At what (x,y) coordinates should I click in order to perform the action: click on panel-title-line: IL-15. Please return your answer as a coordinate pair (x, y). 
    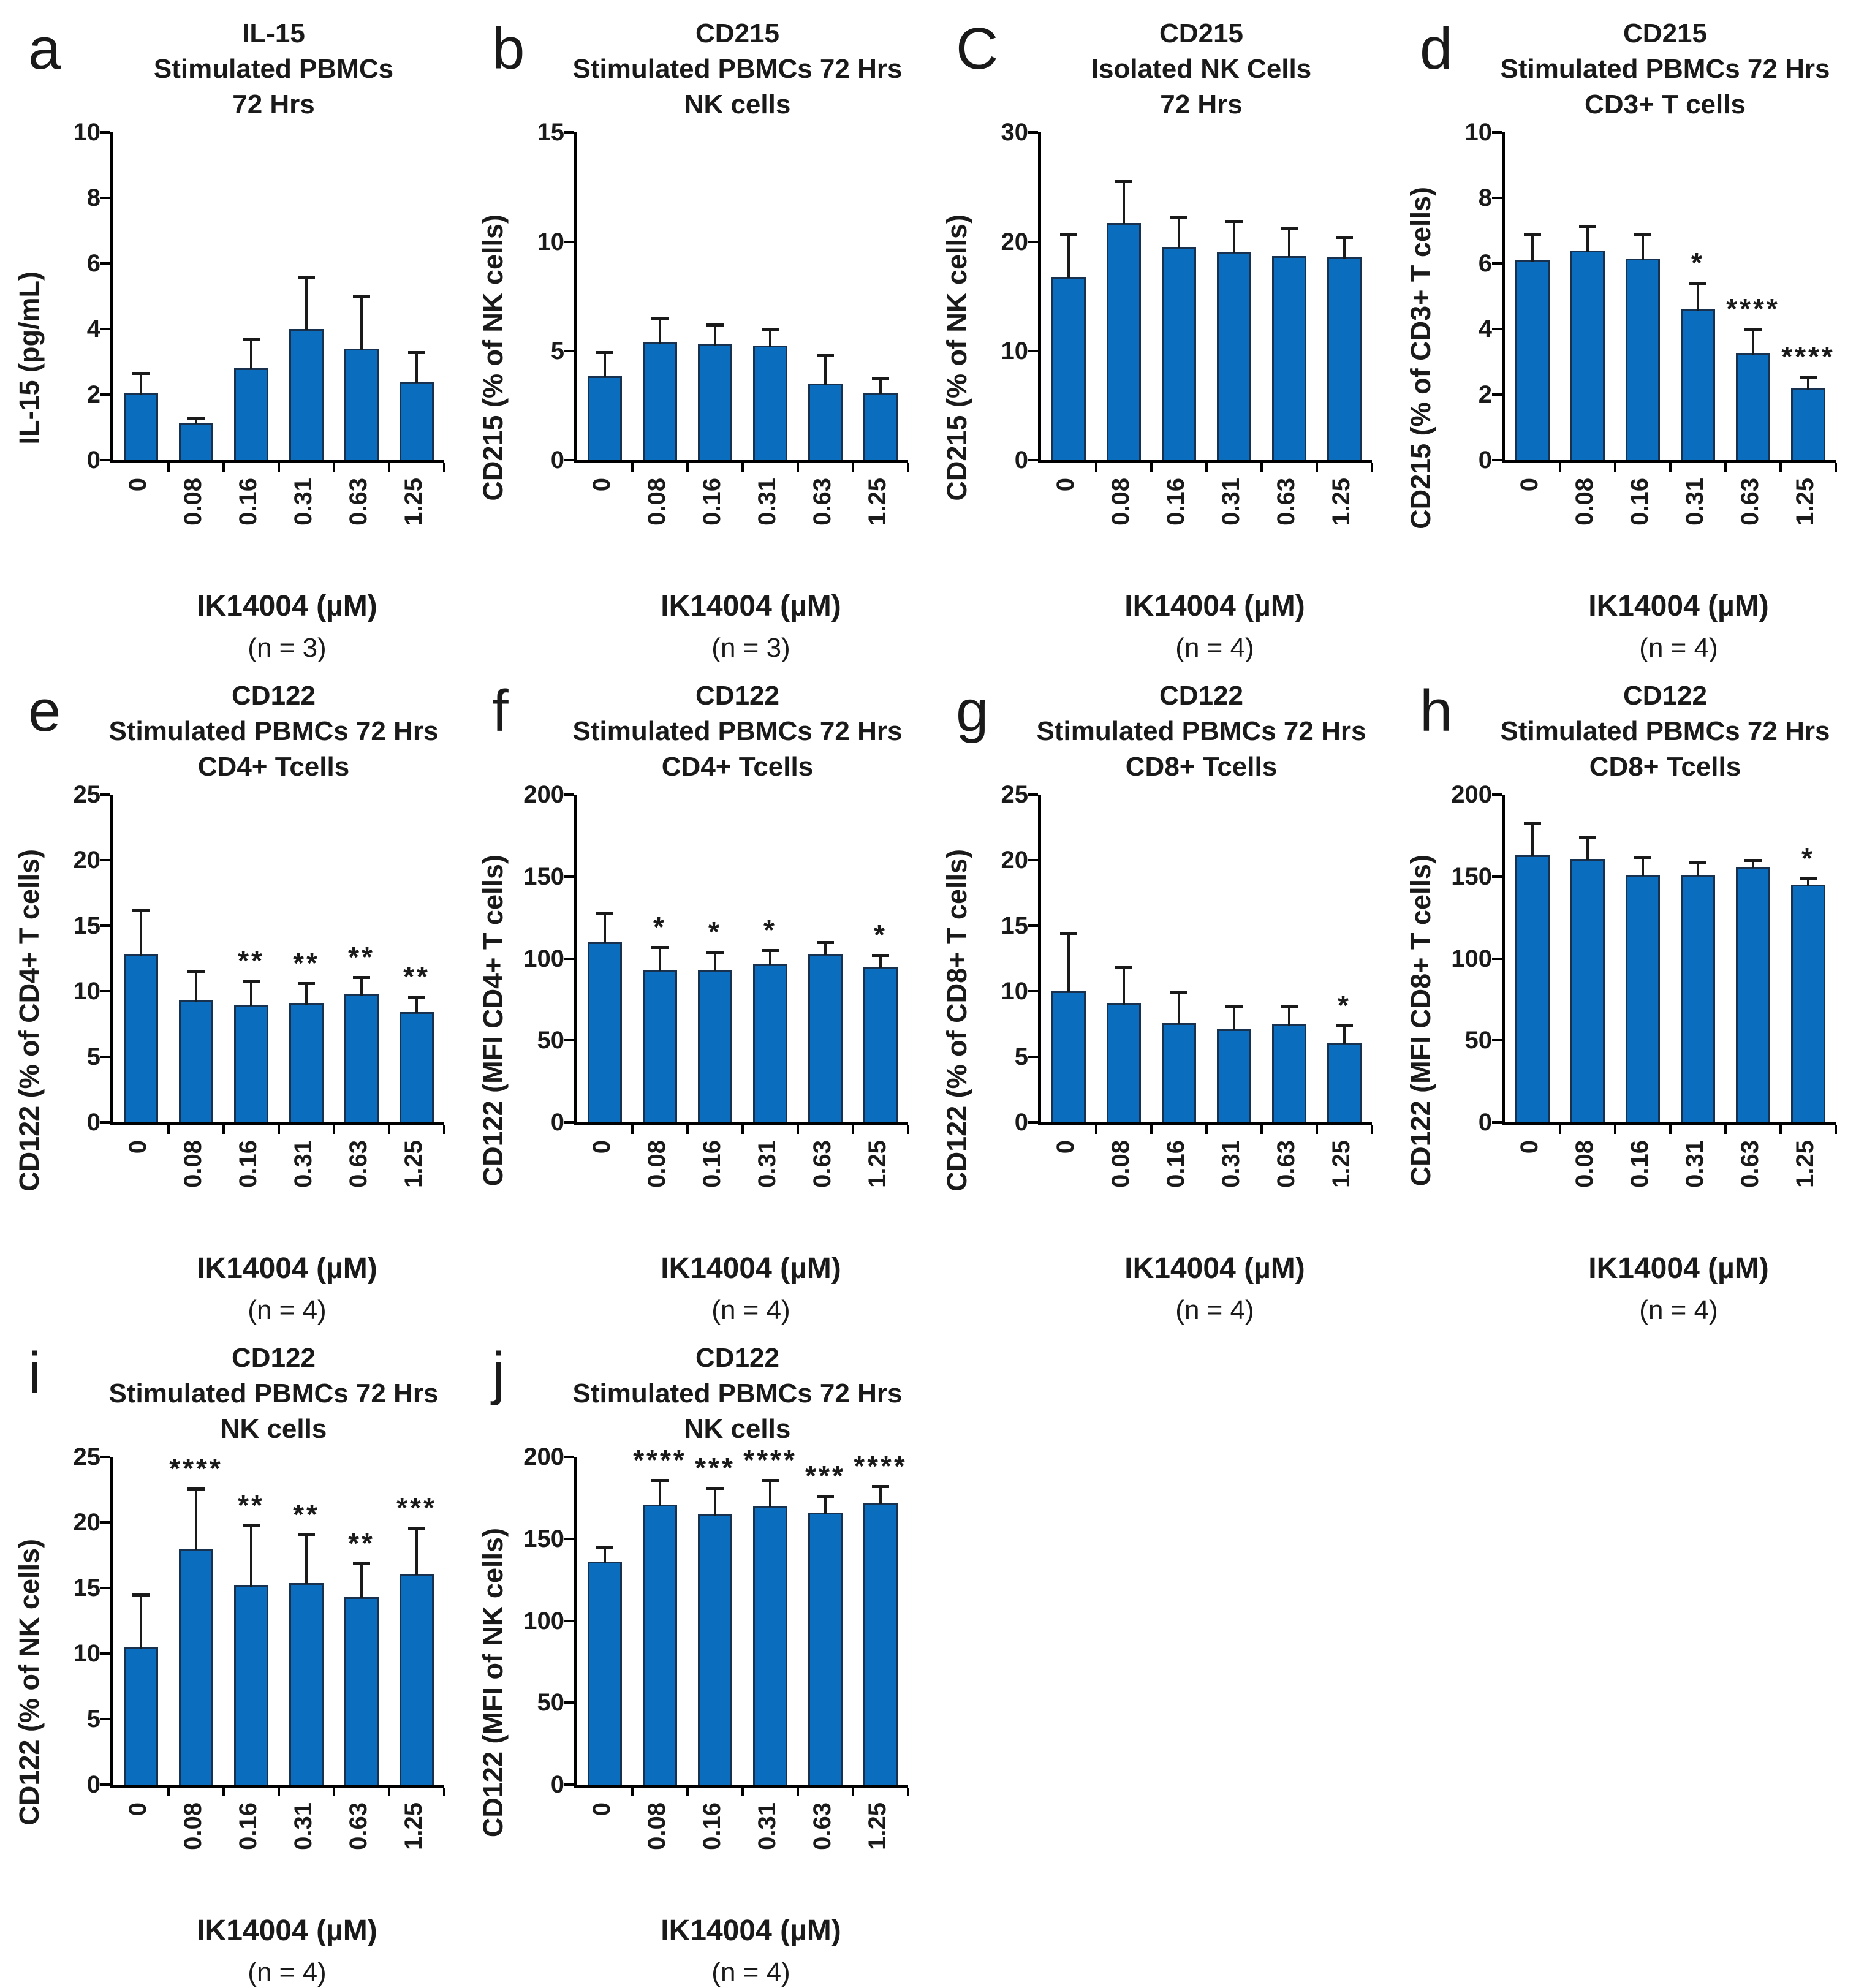
    Looking at the image, I should click on (273, 33).